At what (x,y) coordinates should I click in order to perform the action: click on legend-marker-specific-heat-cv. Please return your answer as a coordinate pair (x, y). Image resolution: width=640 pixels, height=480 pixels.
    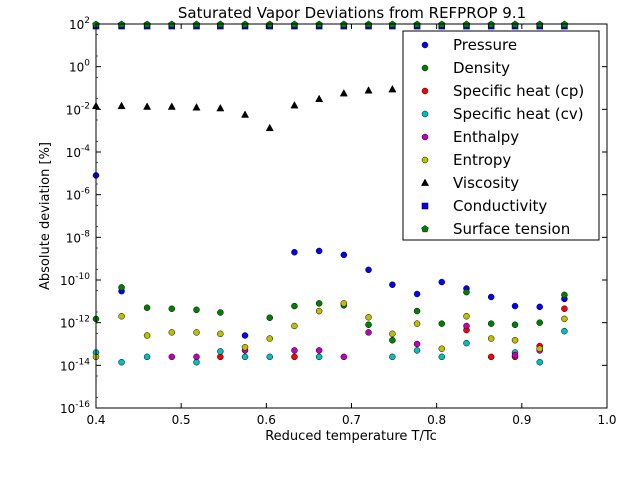
    Looking at the image, I should click on (425, 114).